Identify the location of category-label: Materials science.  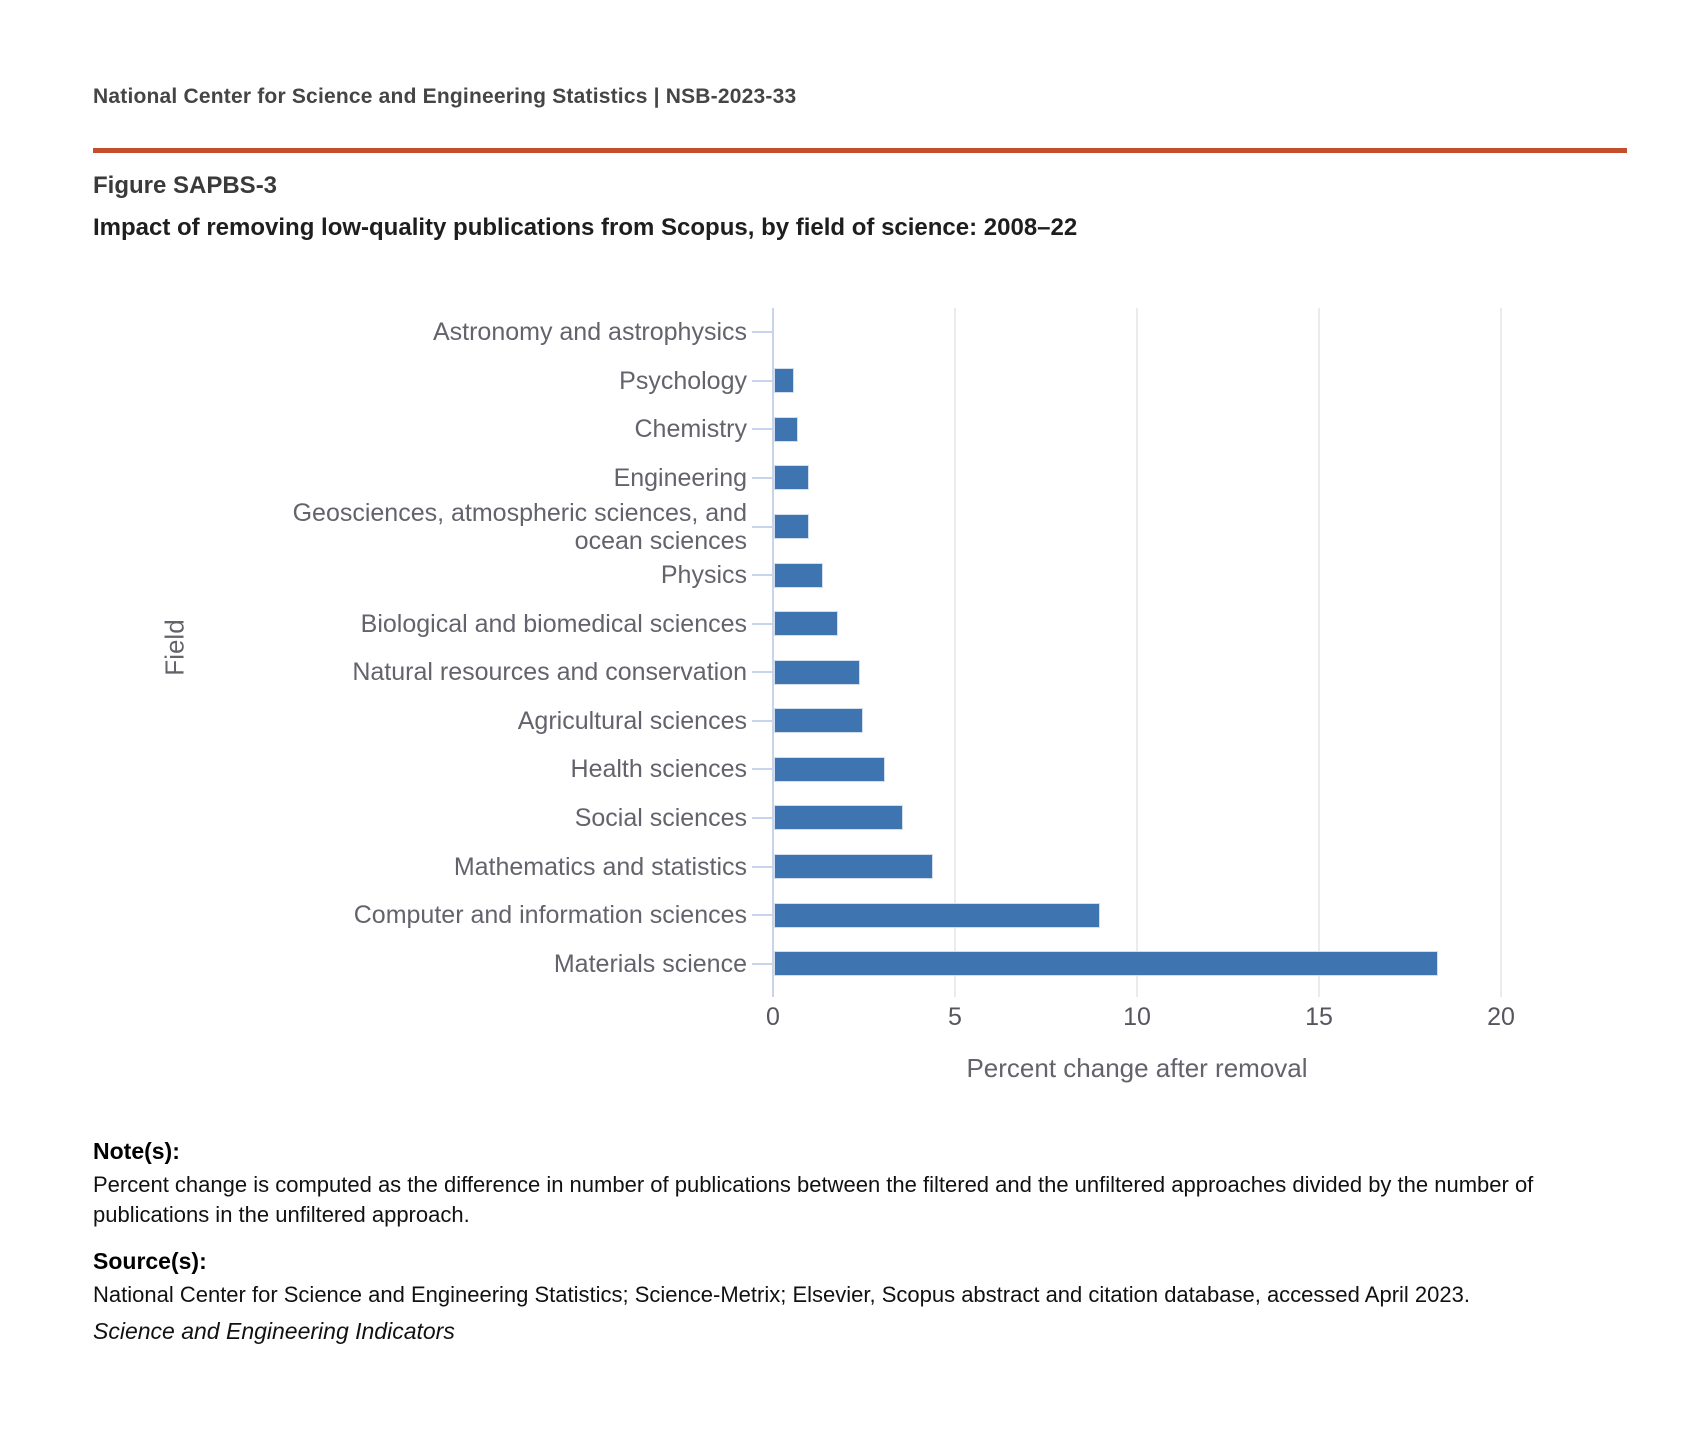
(650, 963).